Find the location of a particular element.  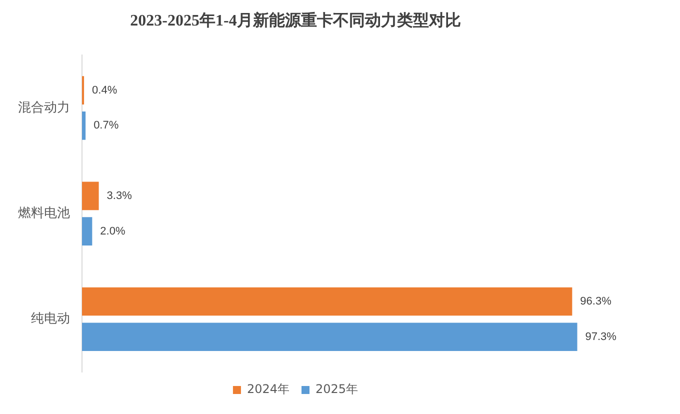

data-label: 2.0% is located at coordinates (113, 231).